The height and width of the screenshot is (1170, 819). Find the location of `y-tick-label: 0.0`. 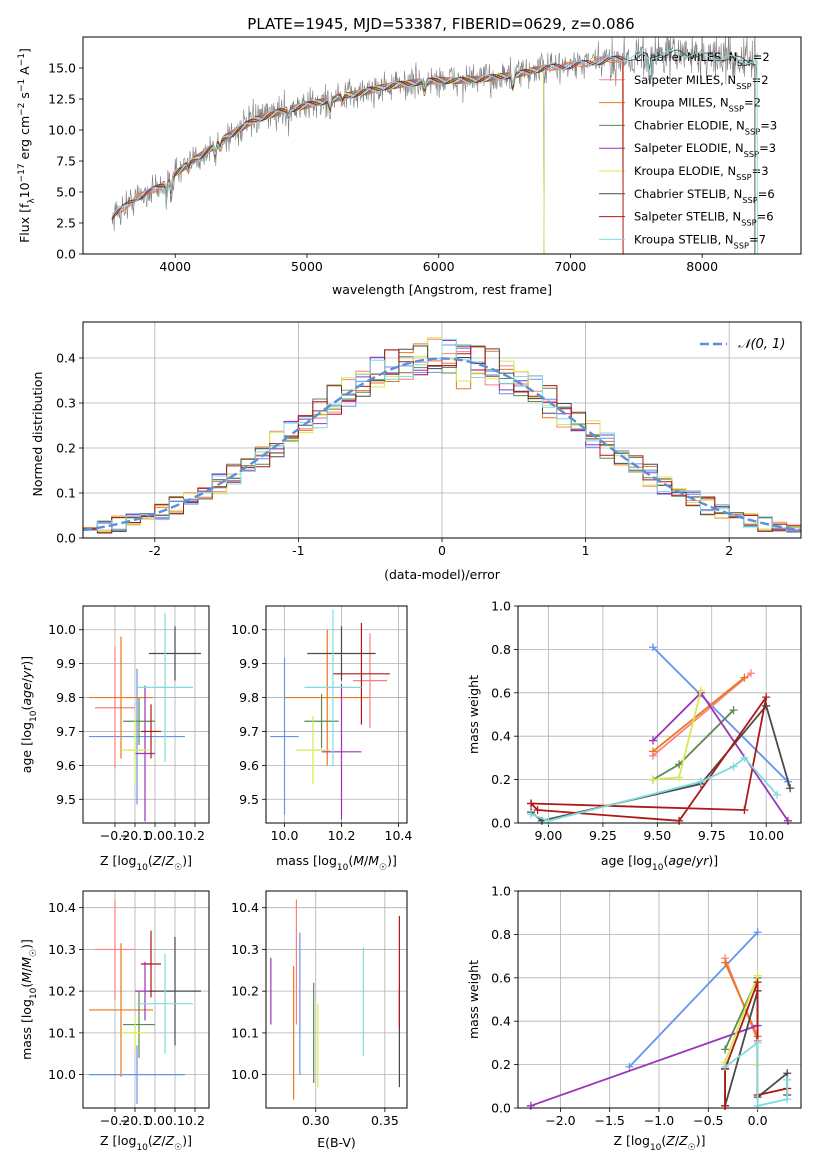

y-tick-label: 0.0 is located at coordinates (66, 254).